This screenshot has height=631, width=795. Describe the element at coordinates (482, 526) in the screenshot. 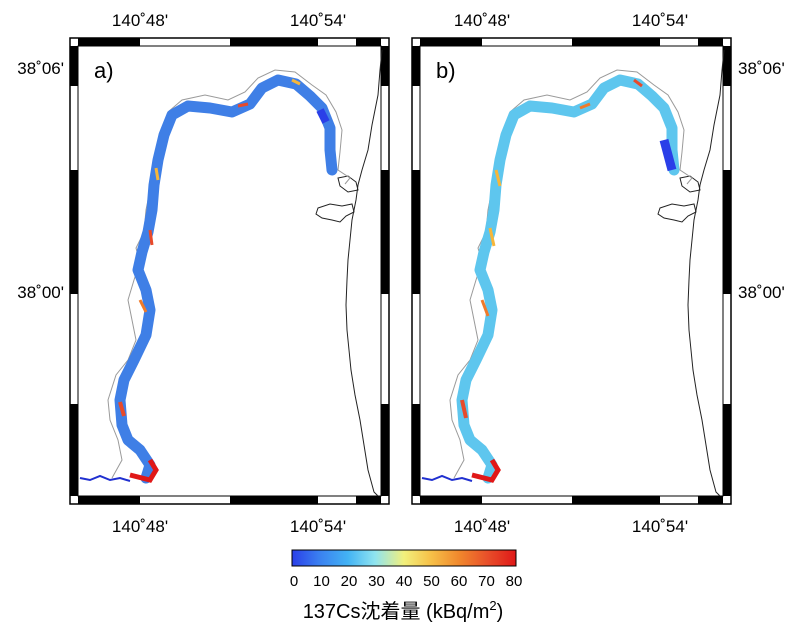

I see `panel-b-bottom-lon-1: 140˚48'` at that location.